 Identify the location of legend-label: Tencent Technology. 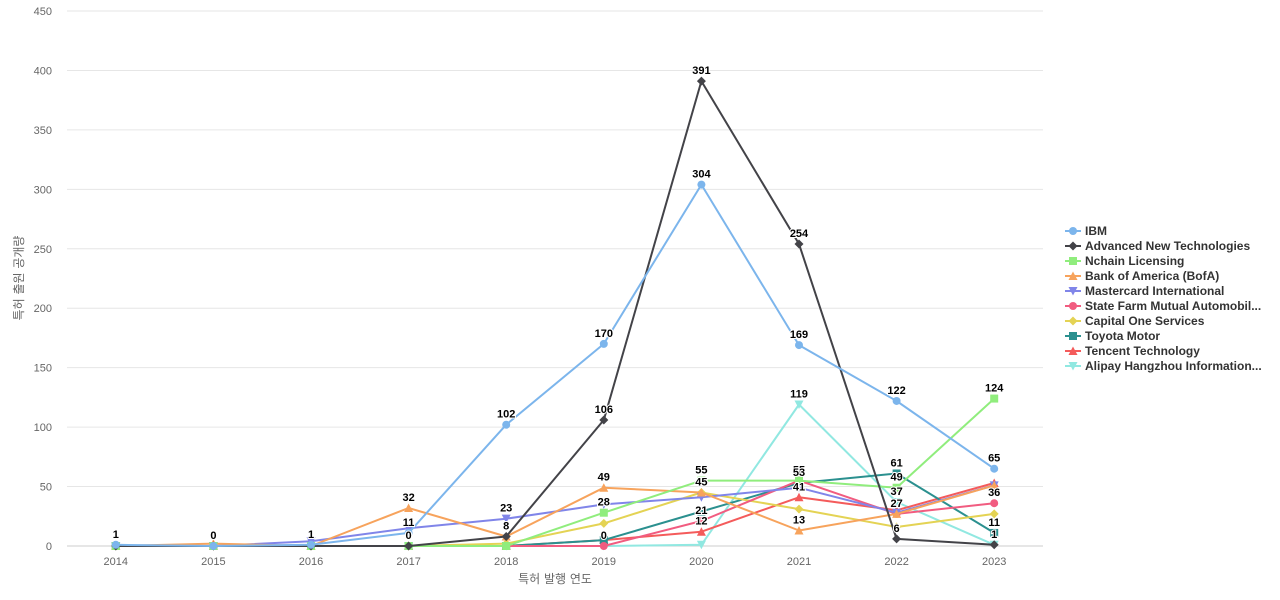
(1142, 351).